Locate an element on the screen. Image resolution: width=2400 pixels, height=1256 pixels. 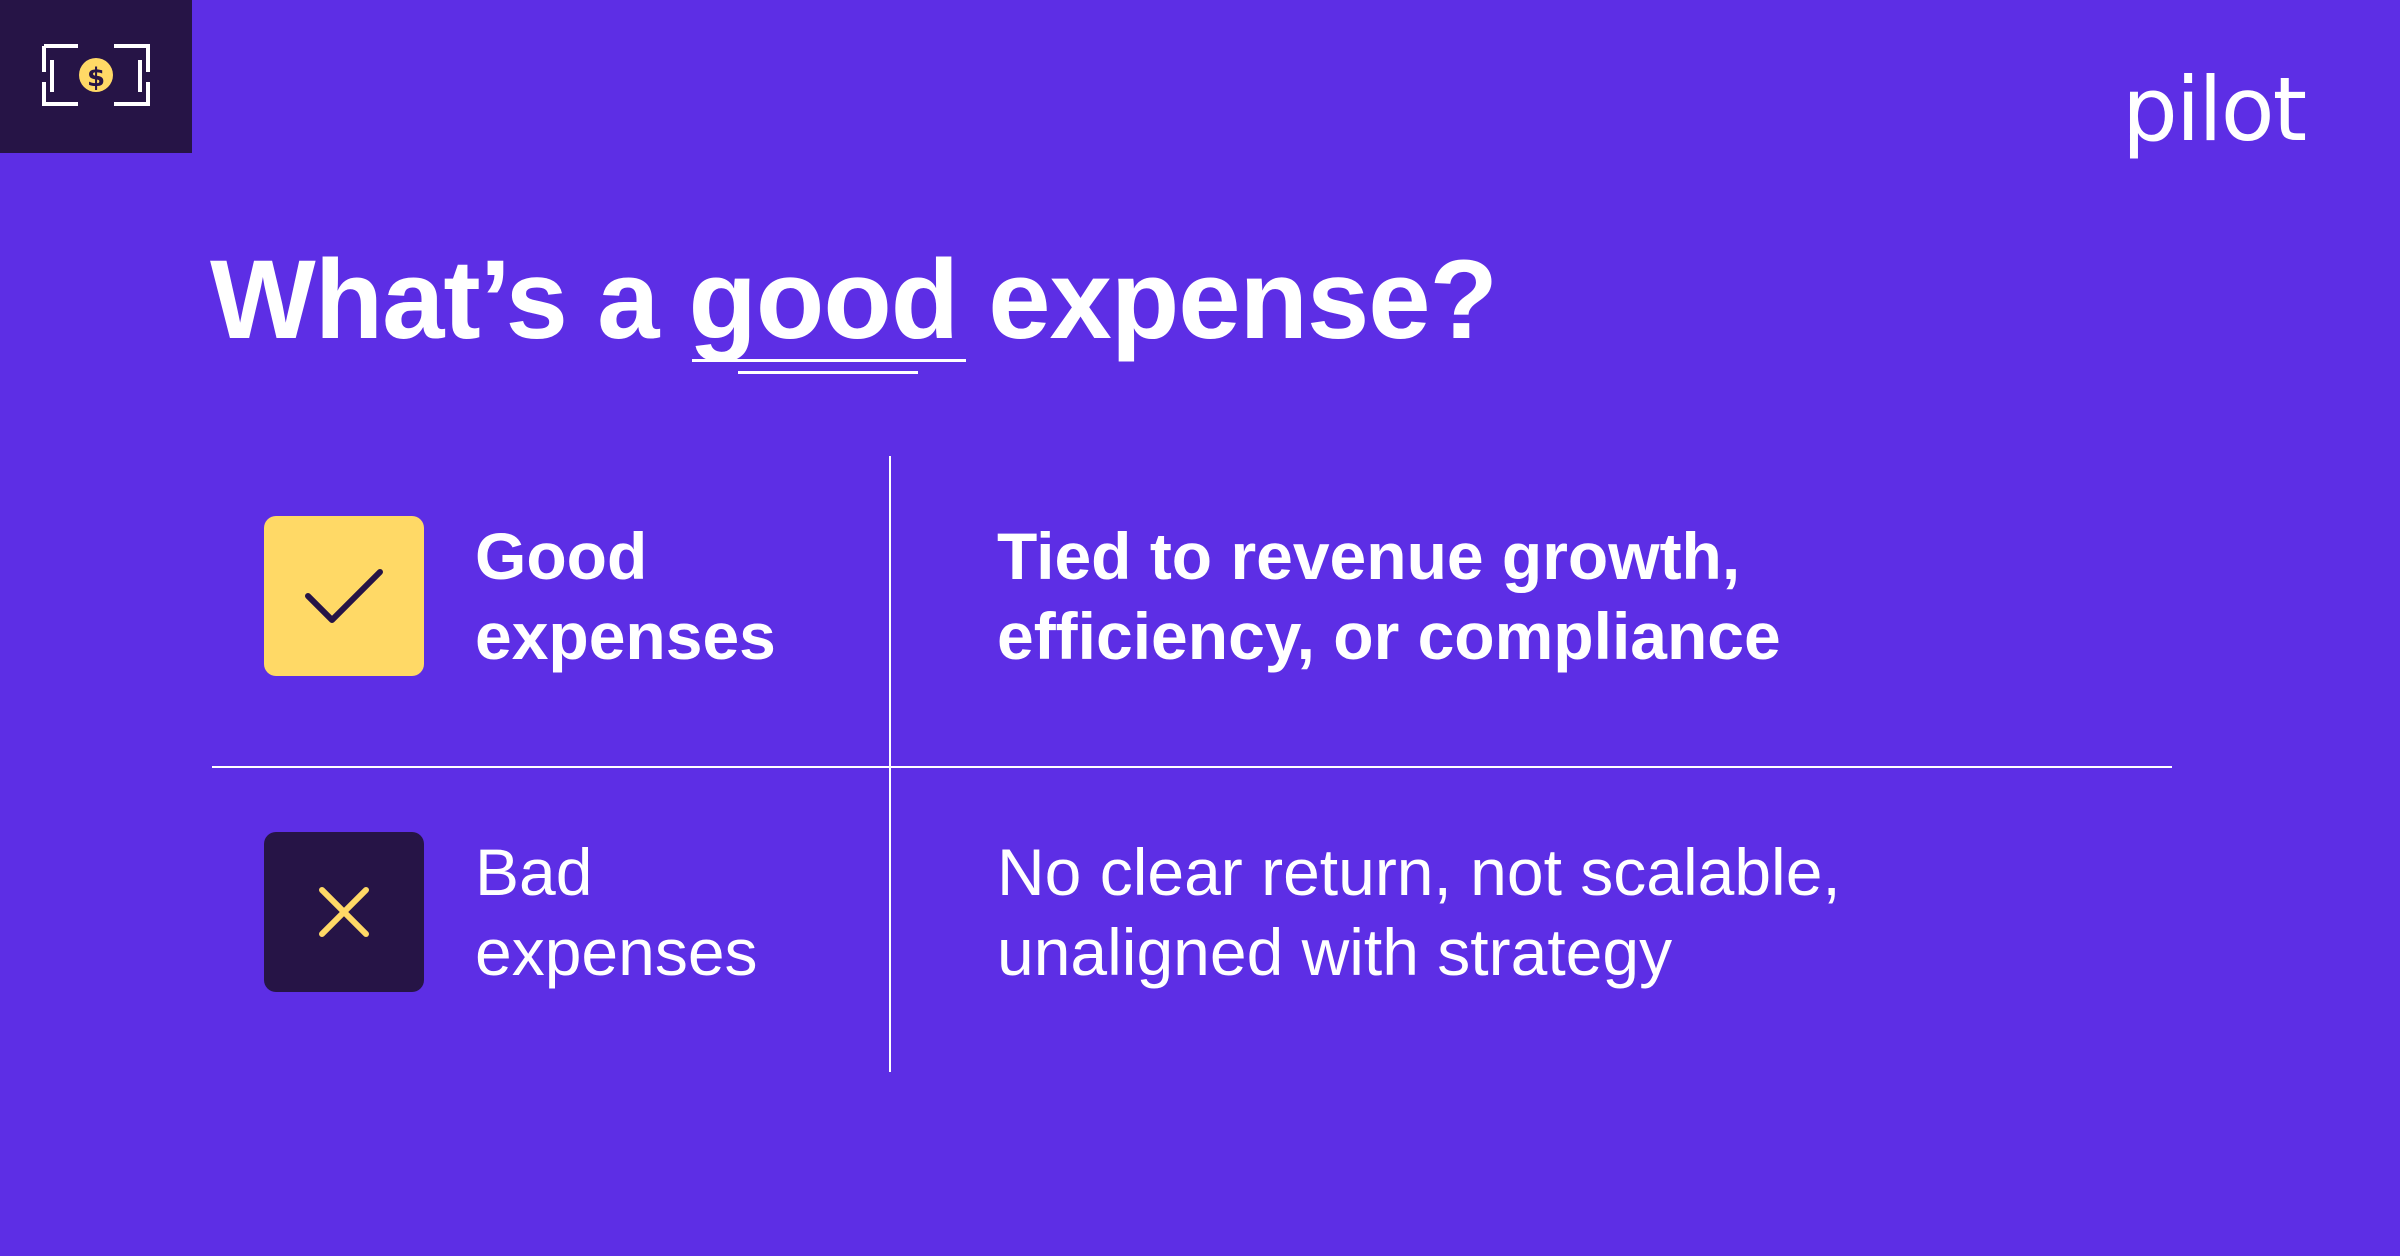
emphasis-underline-short is located at coordinates (828, 372).